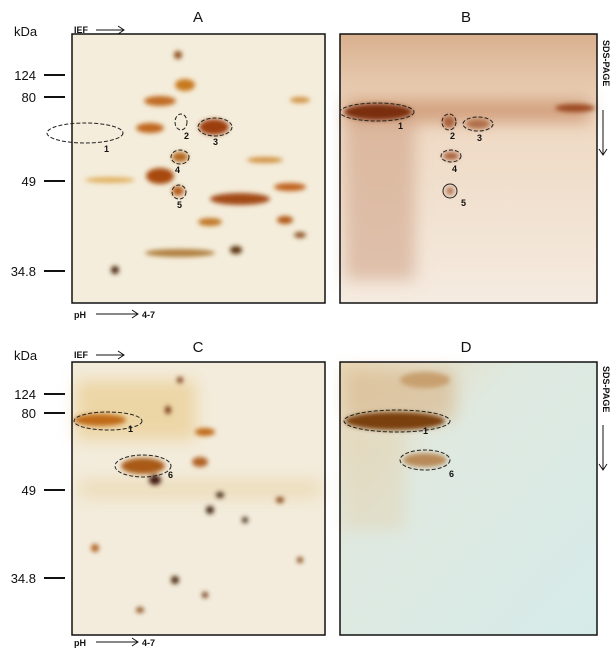 The height and width of the screenshot is (649, 612). Describe the element at coordinates (466, 347) in the screenshot. I see `panel-label: D` at that location.